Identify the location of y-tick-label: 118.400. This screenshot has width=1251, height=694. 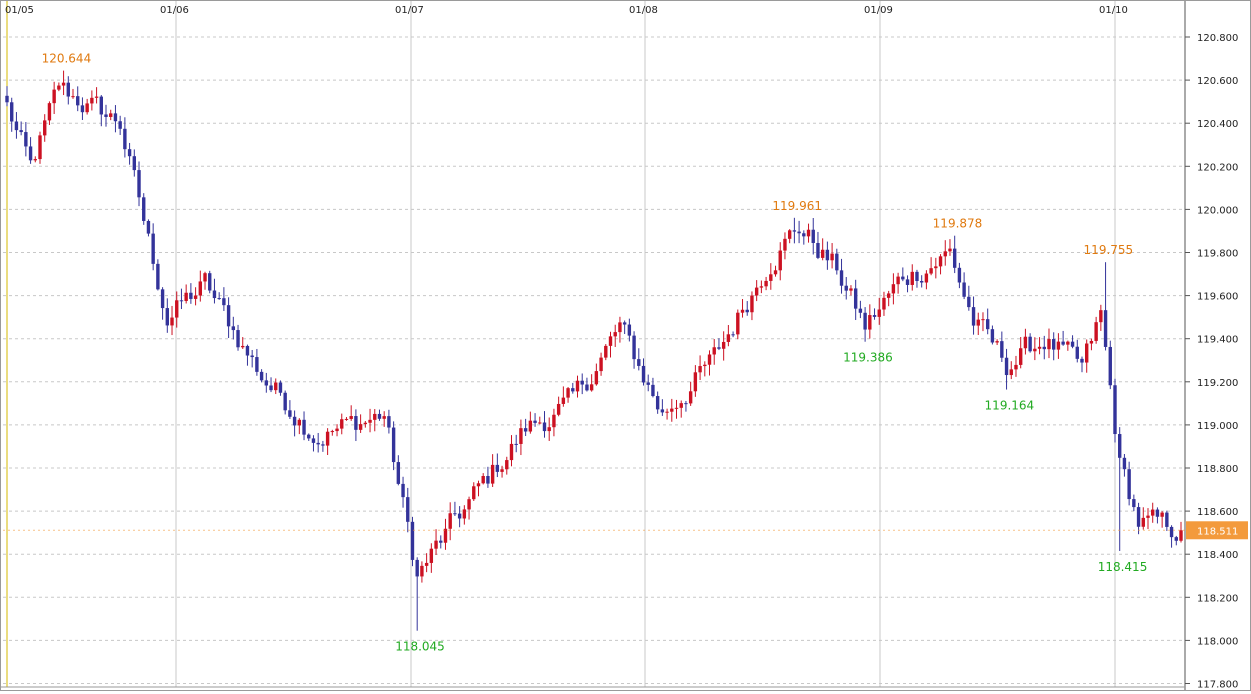
(1217, 555).